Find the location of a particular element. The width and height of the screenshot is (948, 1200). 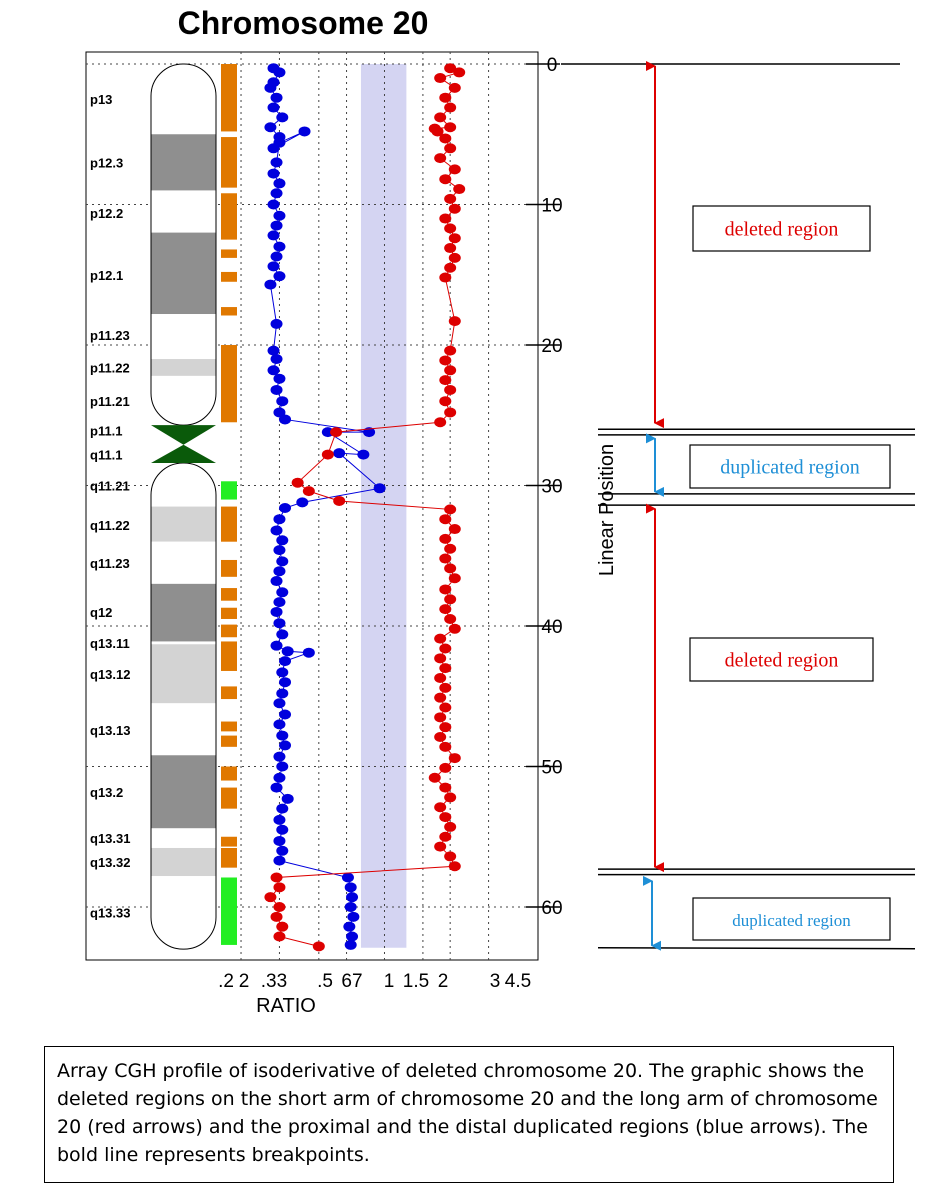

breakpoint-line is located at coordinates (756, 948).